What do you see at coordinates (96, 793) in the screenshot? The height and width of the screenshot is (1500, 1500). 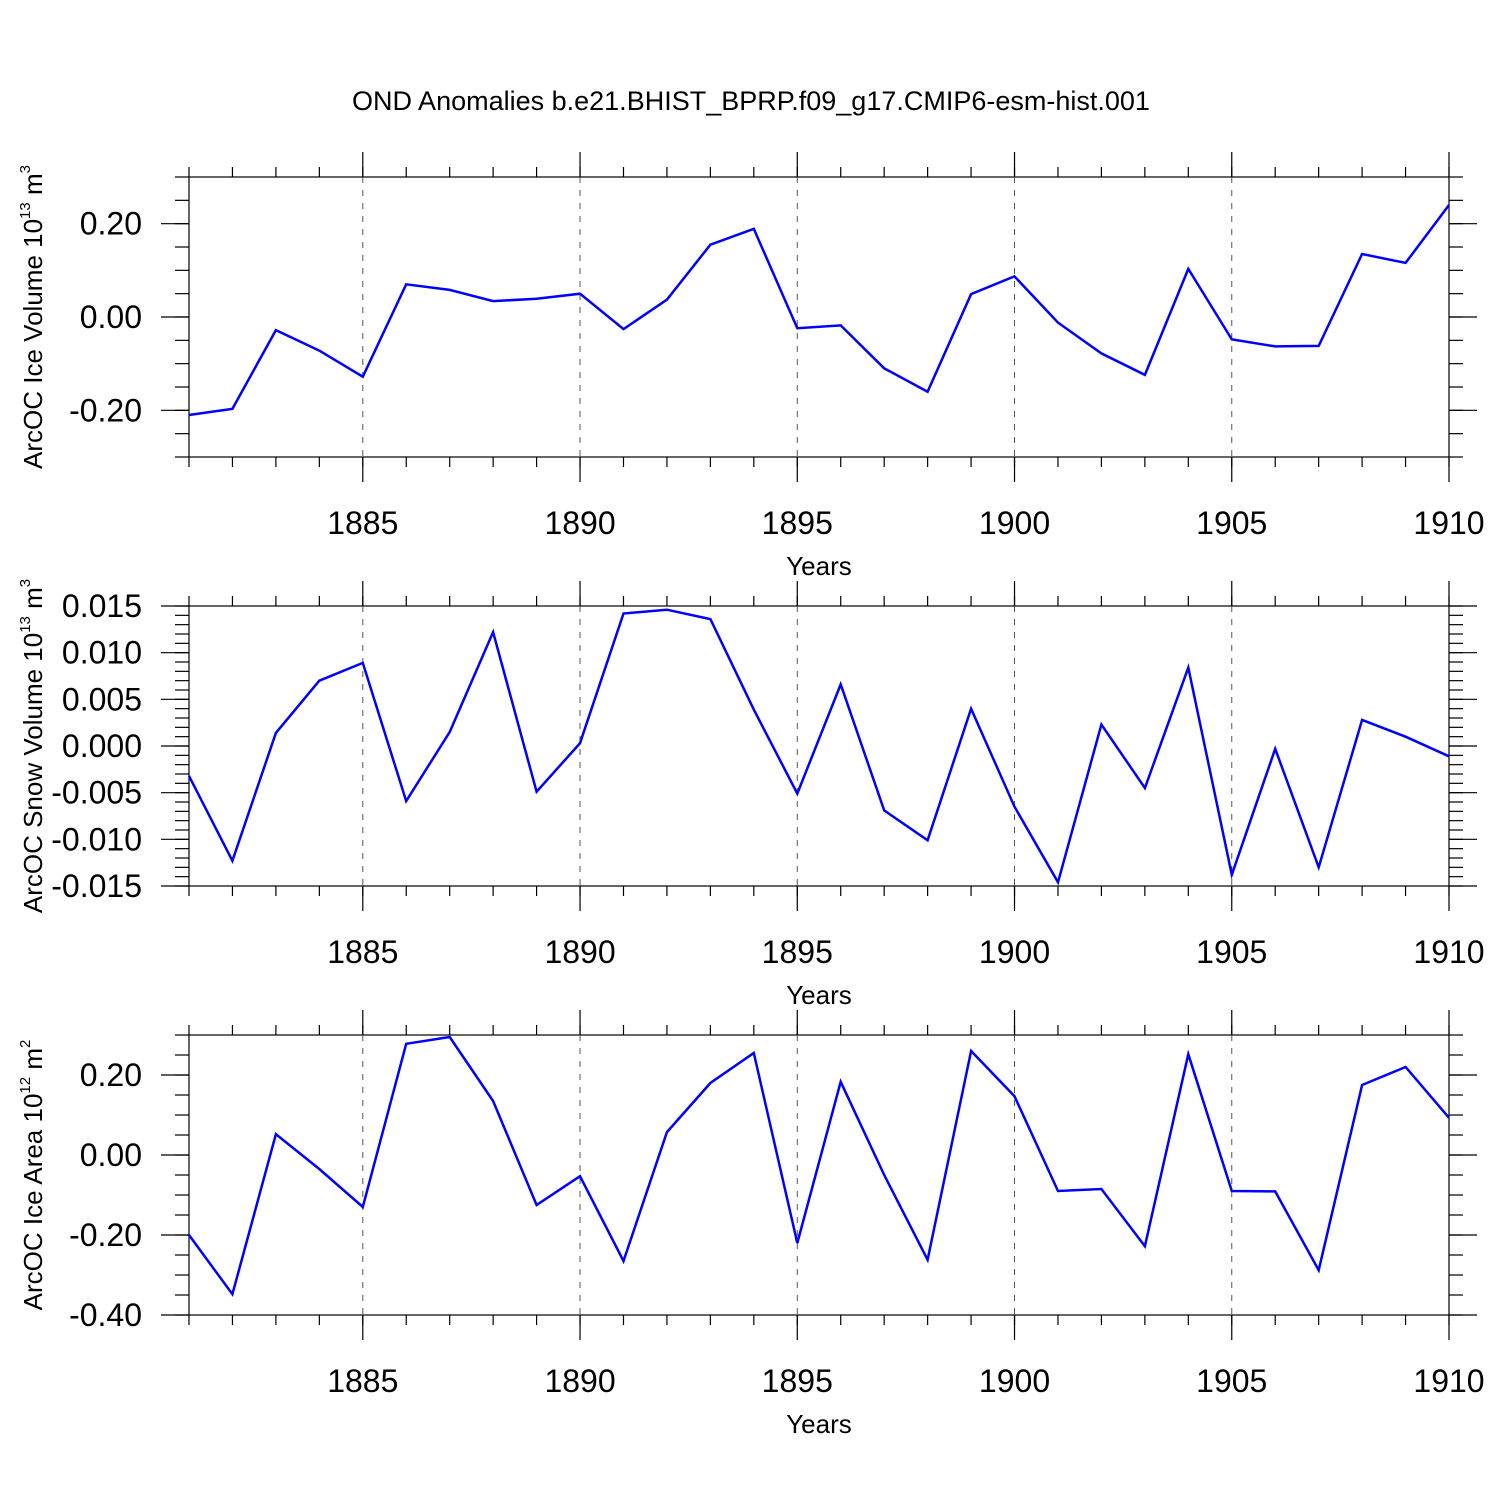 I see `y-tick-label: -0.005` at bounding box center [96, 793].